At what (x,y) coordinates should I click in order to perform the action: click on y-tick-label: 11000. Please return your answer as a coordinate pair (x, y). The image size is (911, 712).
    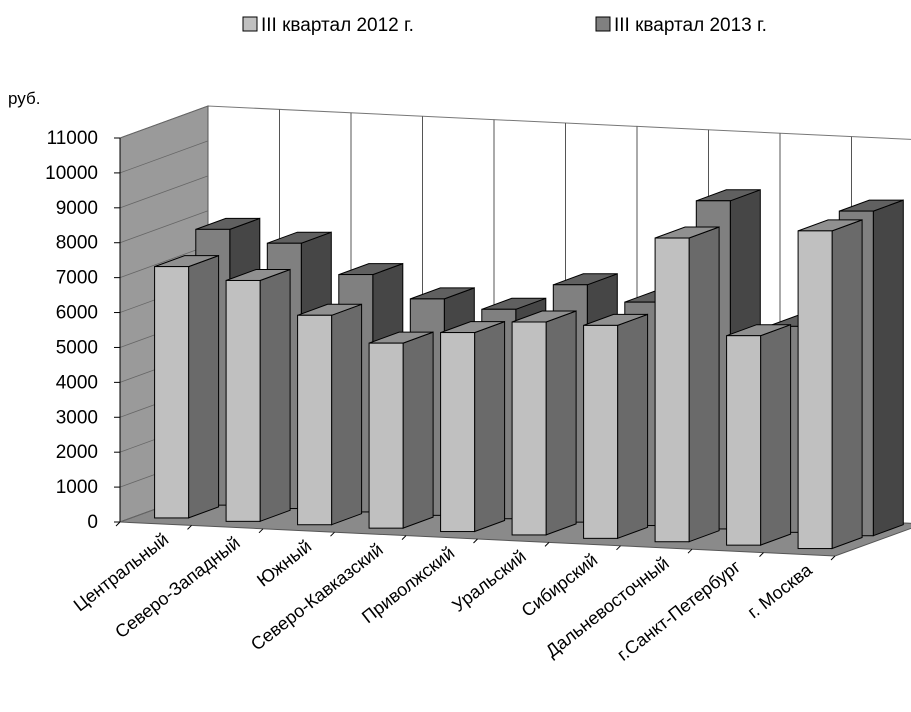
    Looking at the image, I should click on (72, 138).